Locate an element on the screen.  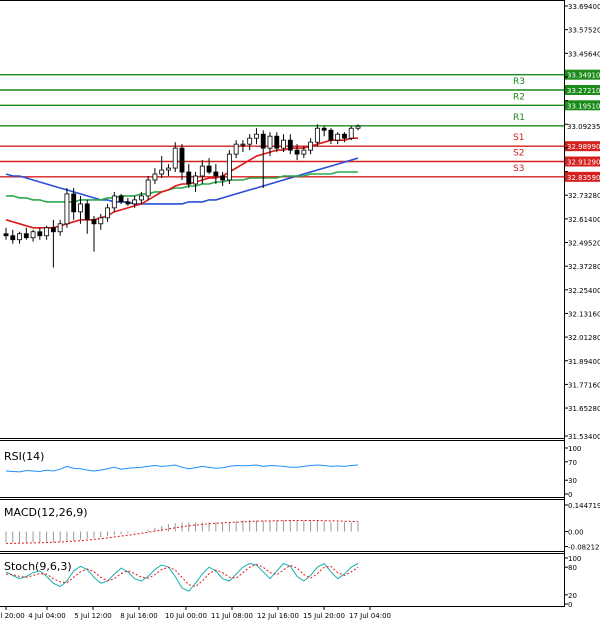
macd-tick-label: 0.144719 is located at coordinates (584, 506).